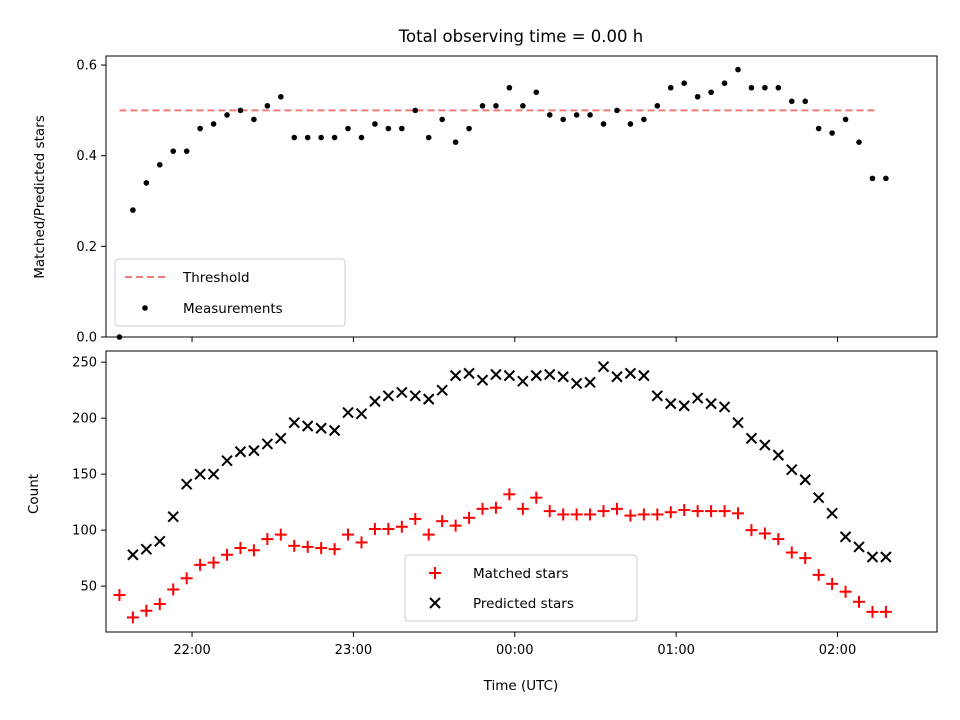 Image resolution: width=960 pixels, height=720 pixels. What do you see at coordinates (86, 338) in the screenshot?
I see `y-tick-label: 0.0` at bounding box center [86, 338].